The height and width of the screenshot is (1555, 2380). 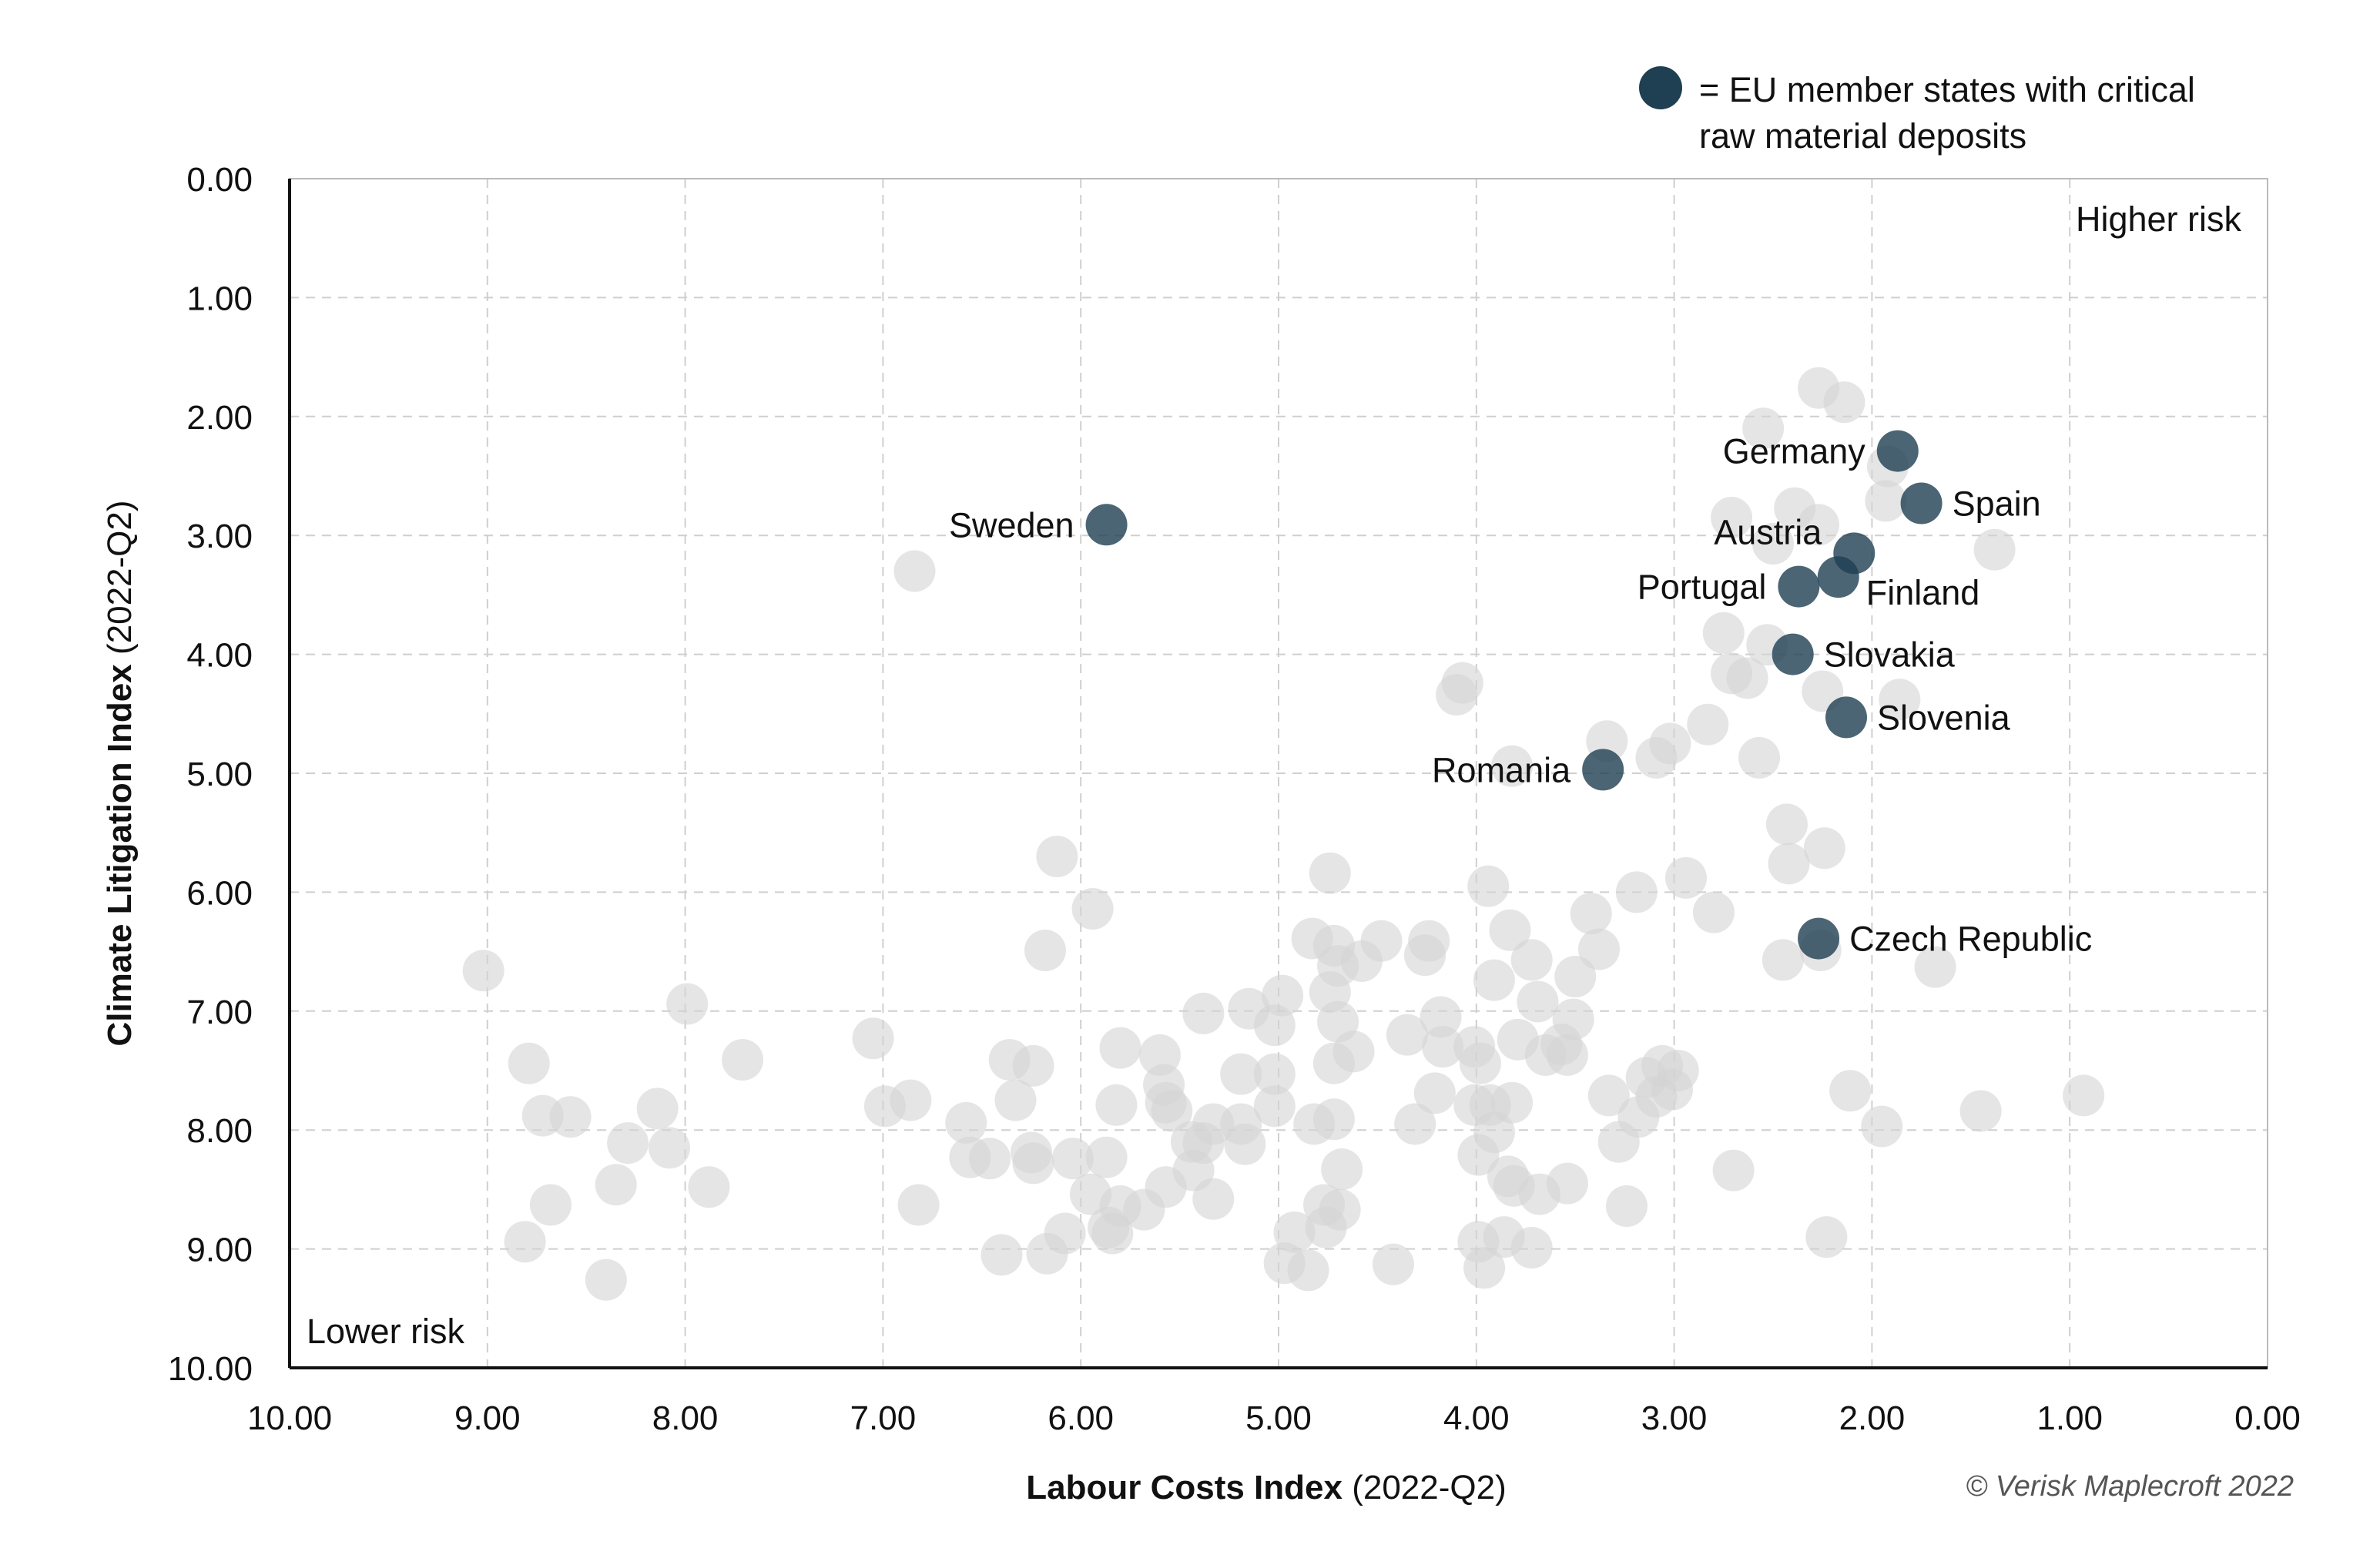 What do you see at coordinates (219, 418) in the screenshot?
I see `y-tick-label: 2.00` at bounding box center [219, 418].